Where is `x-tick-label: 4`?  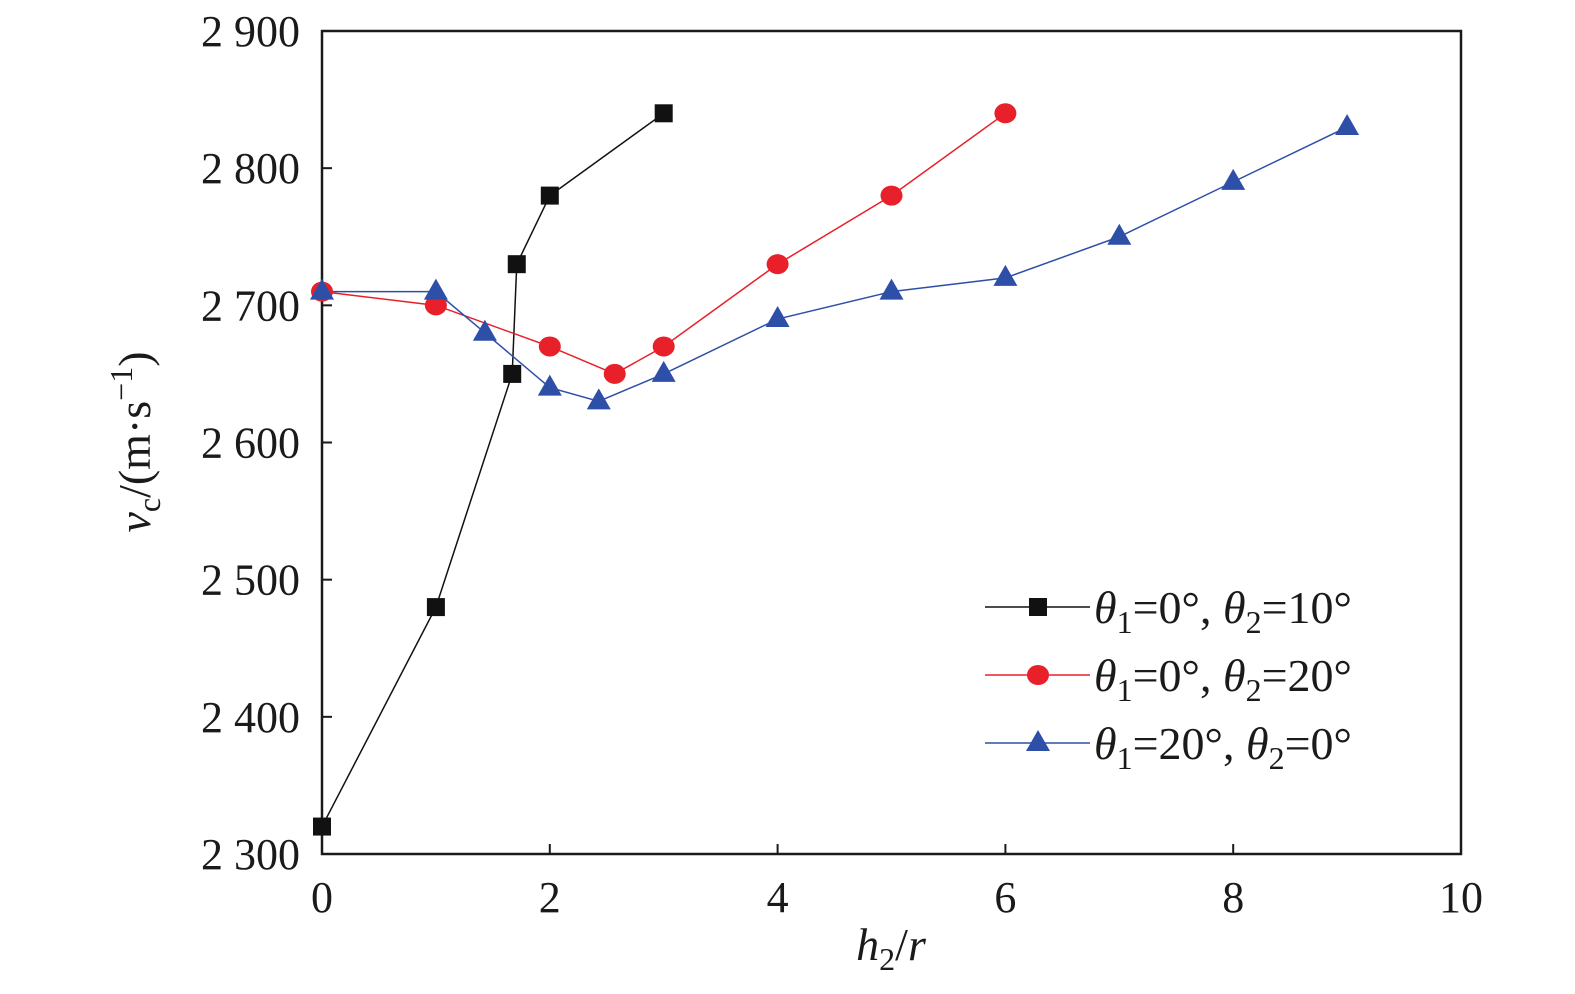
x-tick-label: 4 is located at coordinates (778, 897).